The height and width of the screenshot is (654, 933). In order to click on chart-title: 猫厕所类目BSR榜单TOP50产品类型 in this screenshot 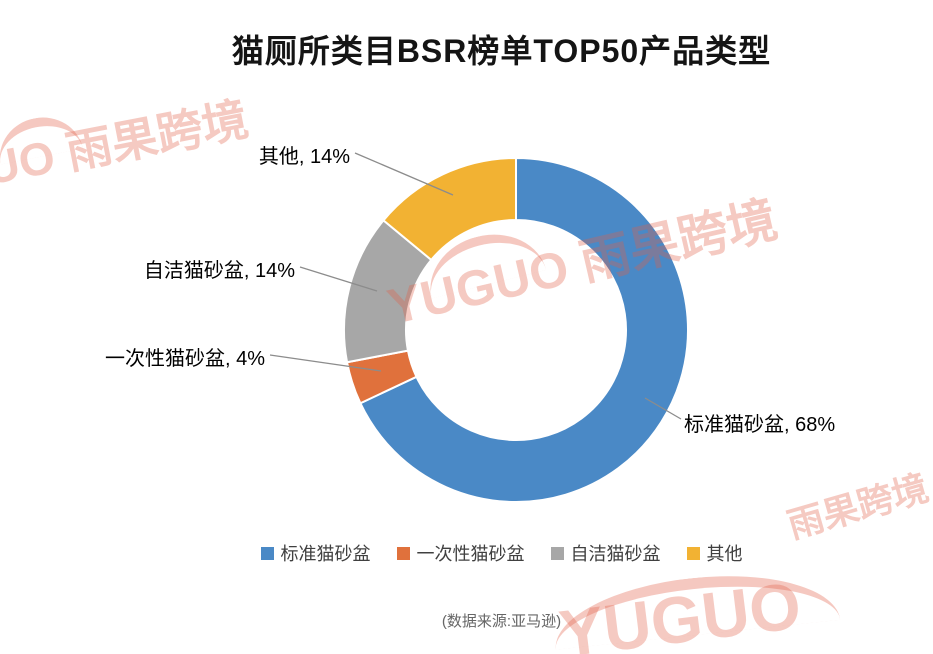, I will do `click(501, 51)`.